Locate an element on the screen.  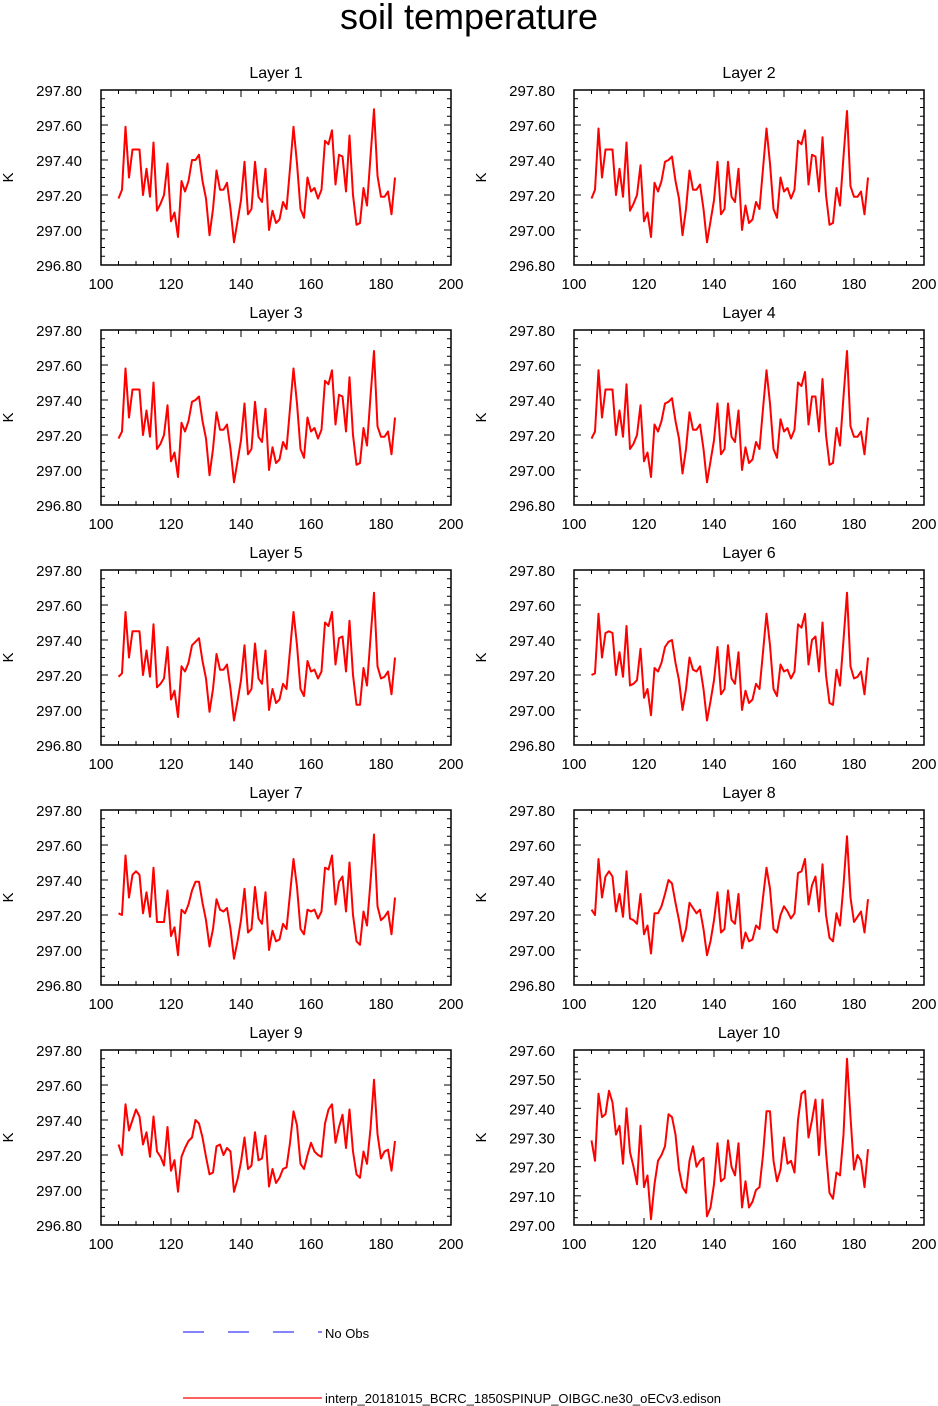
y-tick-label: 297.50 is located at coordinates (532, 1080).